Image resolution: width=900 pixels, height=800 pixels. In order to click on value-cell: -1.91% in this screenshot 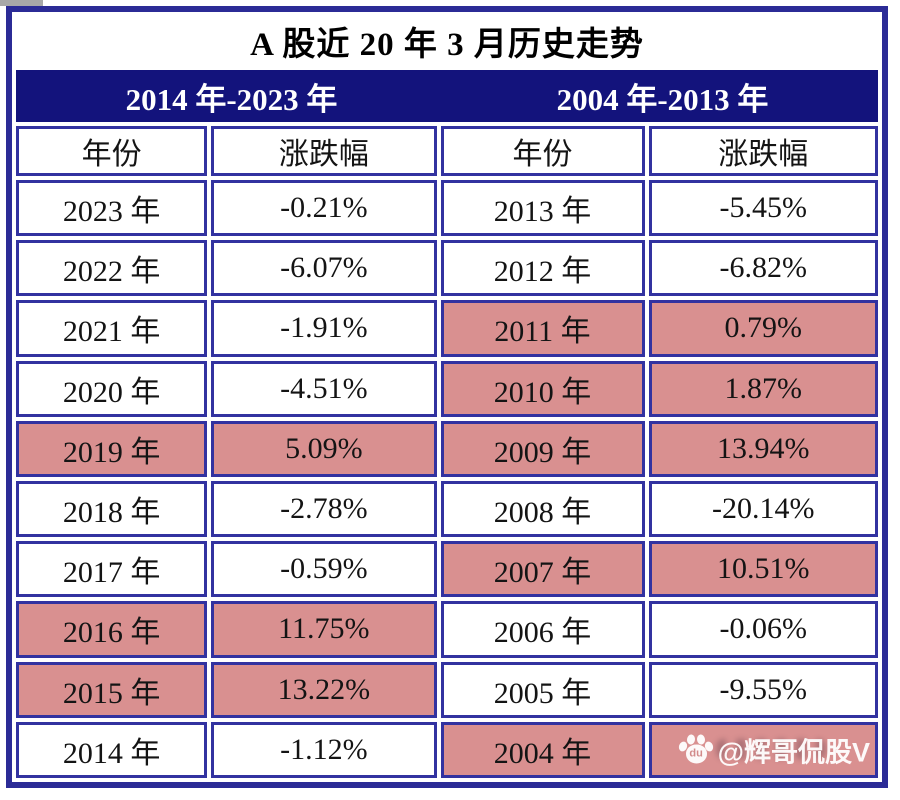, I will do `click(324, 328)`.